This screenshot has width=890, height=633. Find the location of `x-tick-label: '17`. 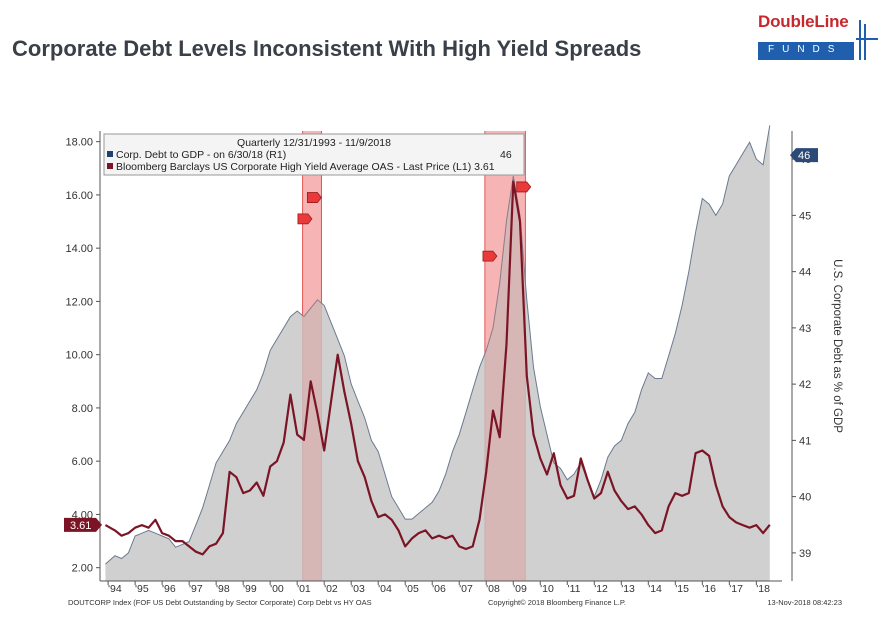

x-tick-label: '17 is located at coordinates (736, 589).